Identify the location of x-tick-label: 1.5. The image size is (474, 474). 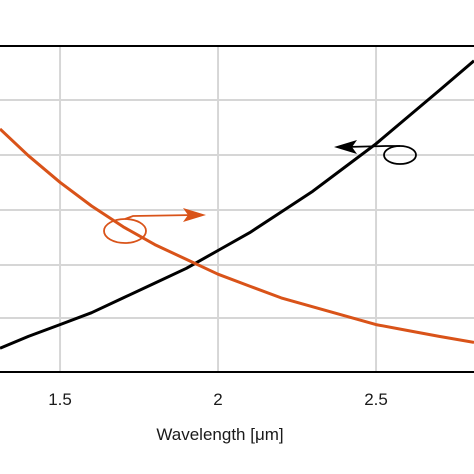
(60, 399).